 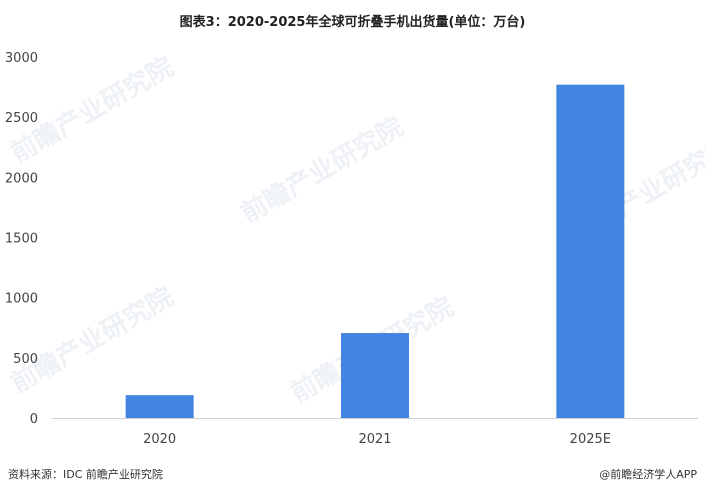 I want to click on bar-2020, so click(x=159, y=406).